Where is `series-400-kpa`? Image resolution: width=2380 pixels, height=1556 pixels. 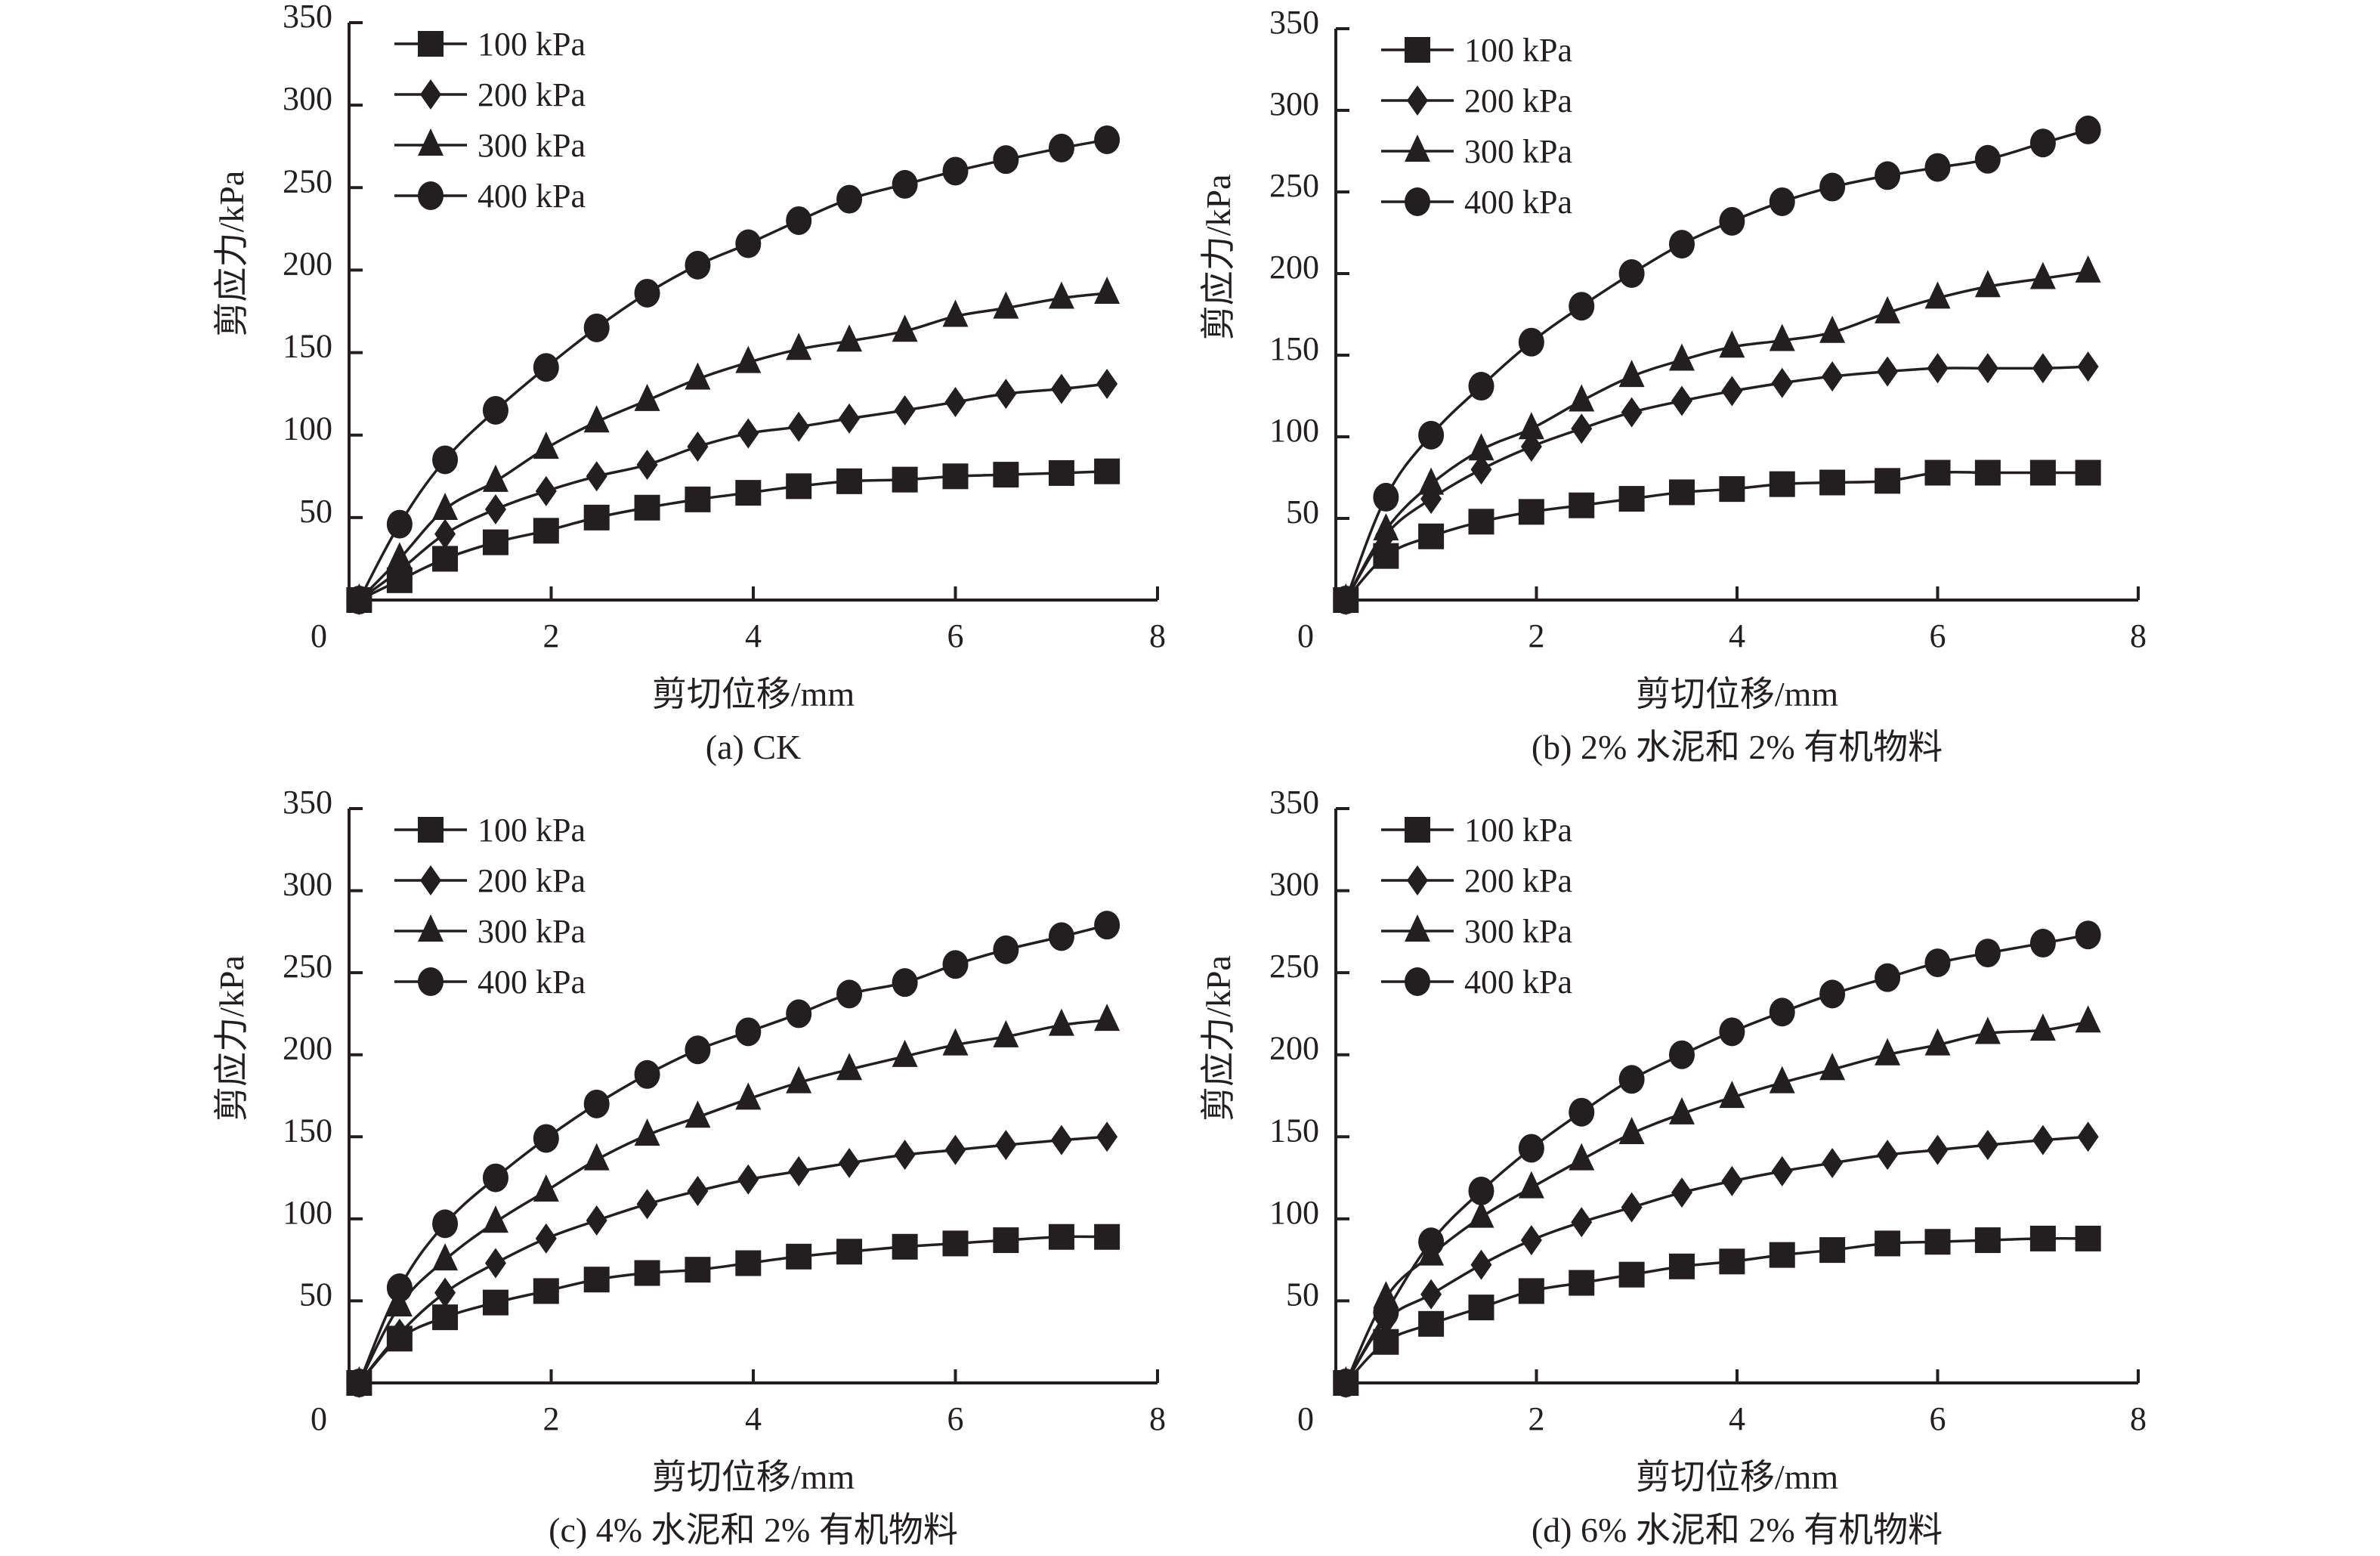 series-400-kpa is located at coordinates (1717, 364).